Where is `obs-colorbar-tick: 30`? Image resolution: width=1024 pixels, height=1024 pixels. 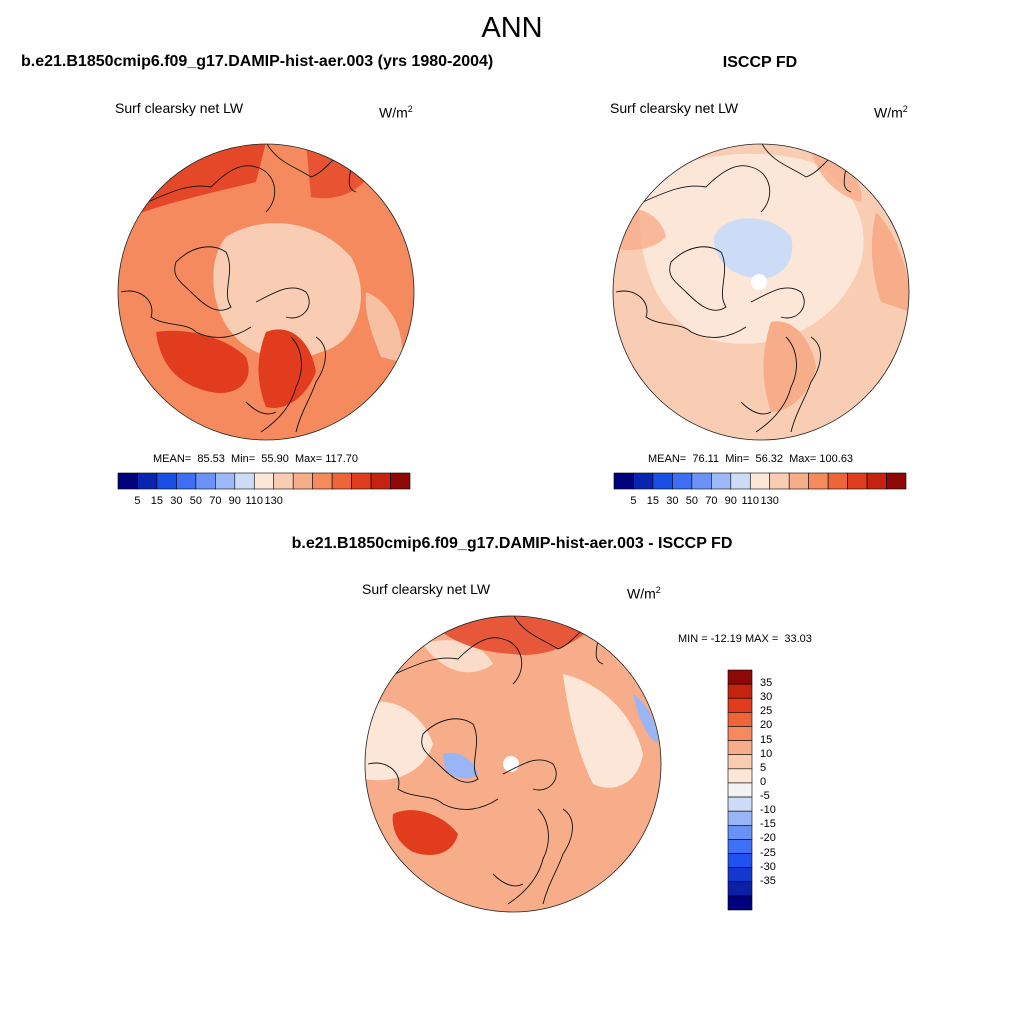 obs-colorbar-tick: 30 is located at coordinates (672, 501).